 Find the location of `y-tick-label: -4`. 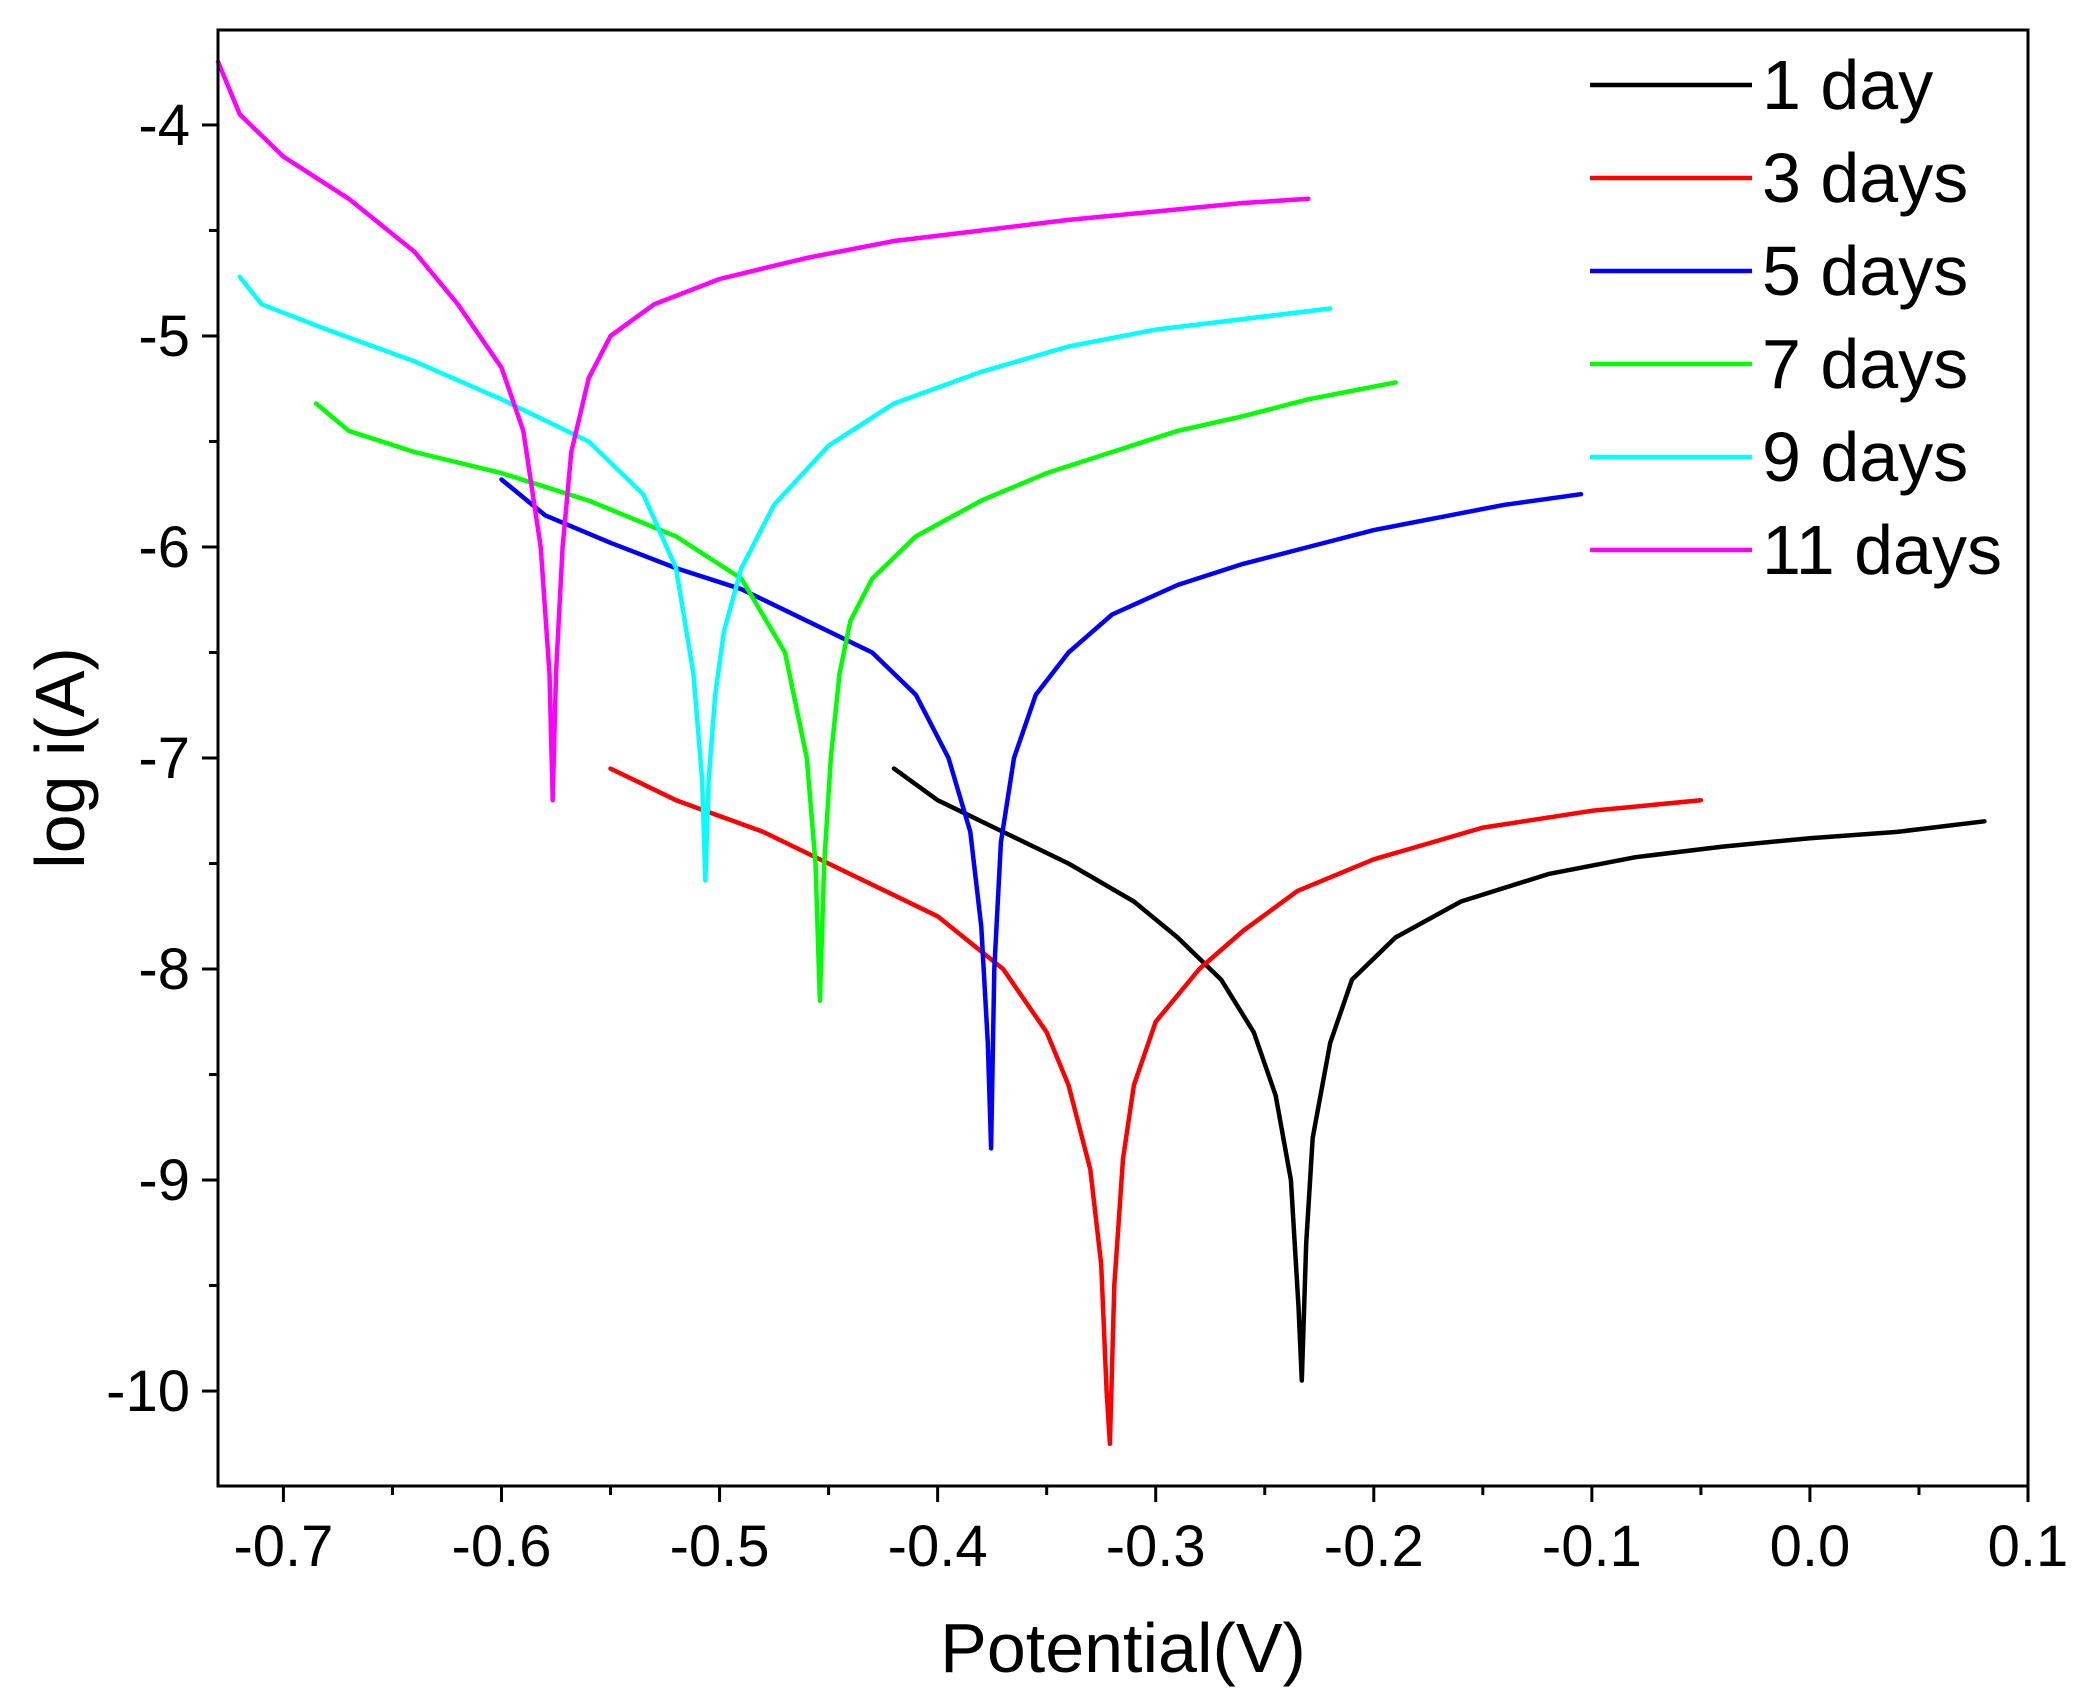

y-tick-label: -4 is located at coordinates (164, 125).